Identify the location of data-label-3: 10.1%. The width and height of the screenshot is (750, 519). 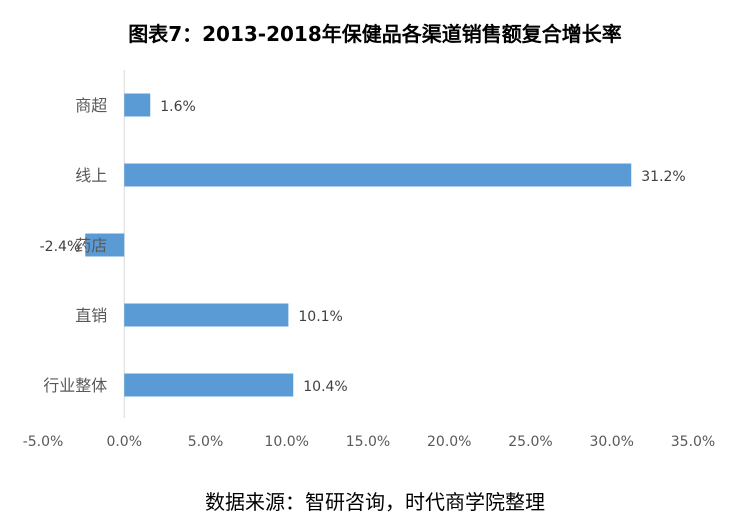
(320, 317).